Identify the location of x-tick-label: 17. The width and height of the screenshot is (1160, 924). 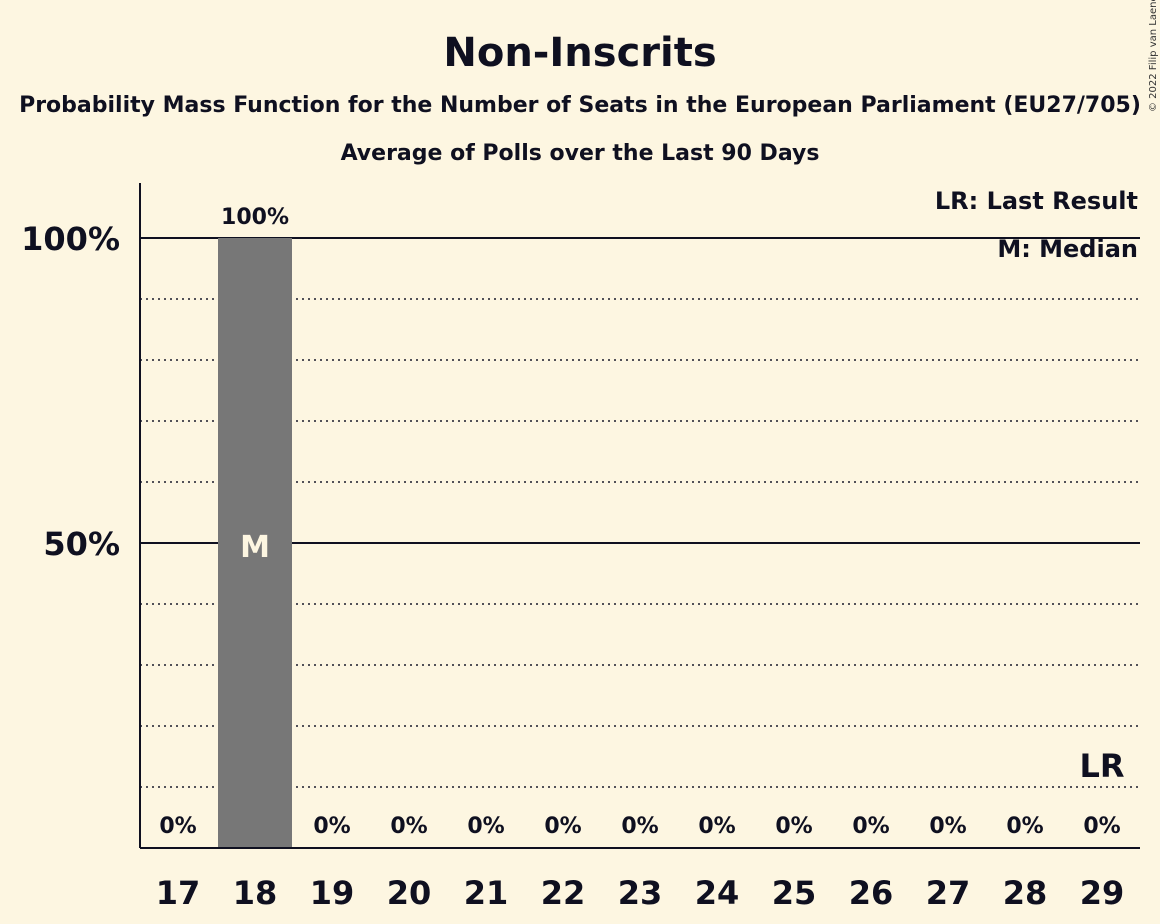
(178, 893).